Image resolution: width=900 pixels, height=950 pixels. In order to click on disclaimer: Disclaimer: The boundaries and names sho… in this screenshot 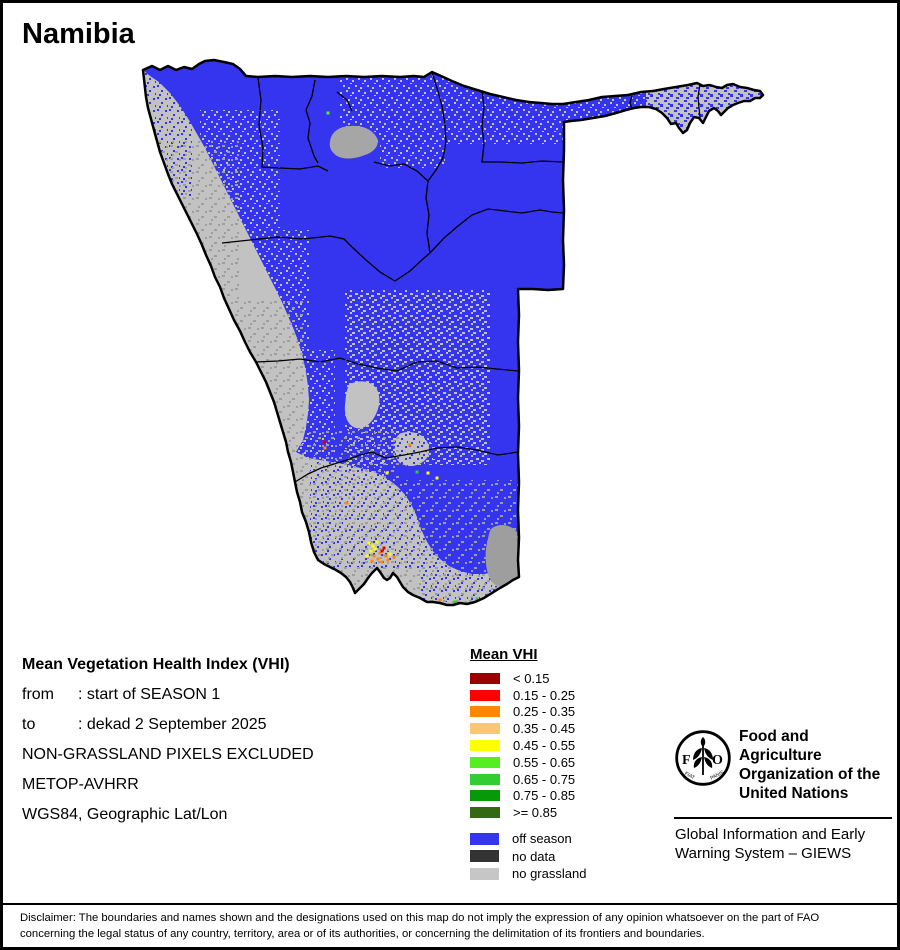, I will do `click(450, 926)`.